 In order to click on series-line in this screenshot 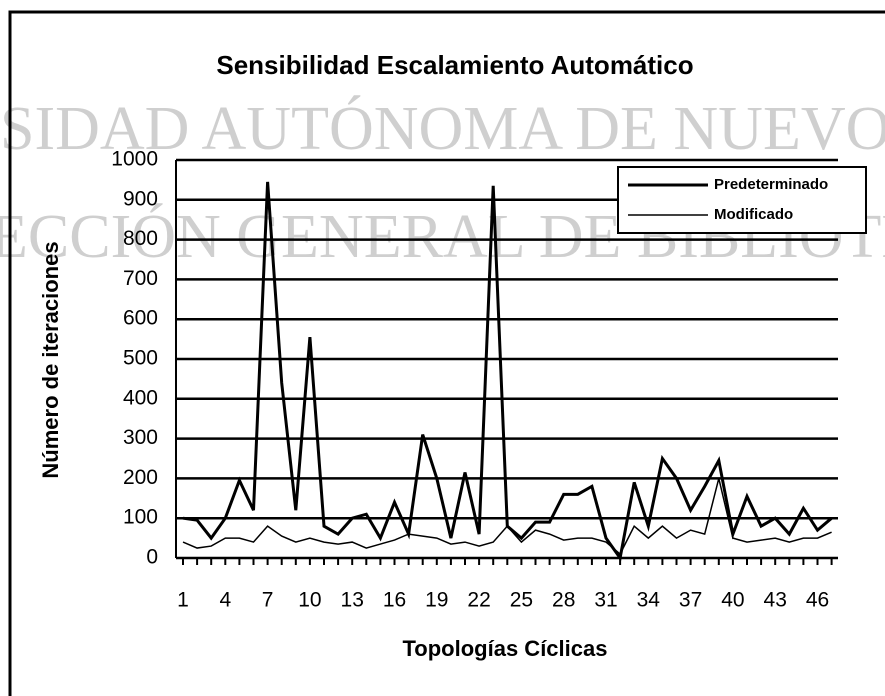, I will do `click(507, 517)`.